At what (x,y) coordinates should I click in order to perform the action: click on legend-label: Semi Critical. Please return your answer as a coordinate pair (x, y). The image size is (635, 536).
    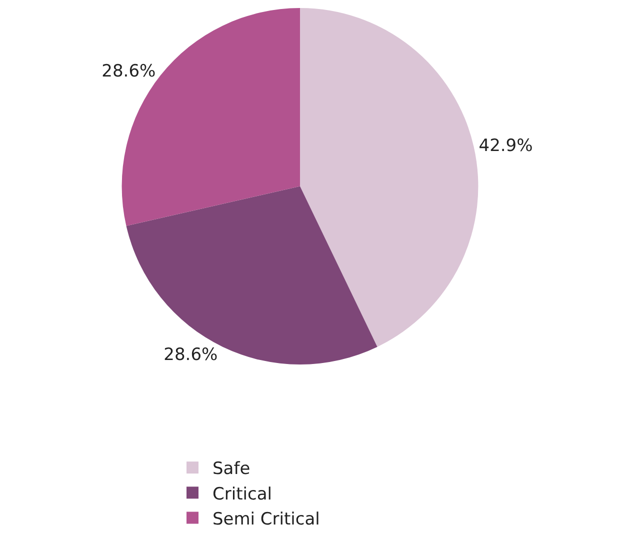
    Looking at the image, I should click on (266, 519).